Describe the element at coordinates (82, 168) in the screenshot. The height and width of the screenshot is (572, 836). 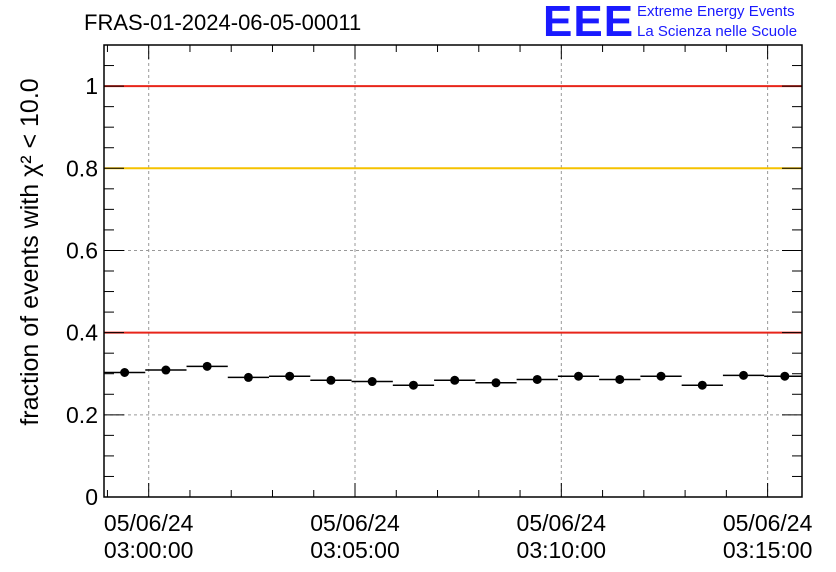
I see `y-tick-label: 0.8` at that location.